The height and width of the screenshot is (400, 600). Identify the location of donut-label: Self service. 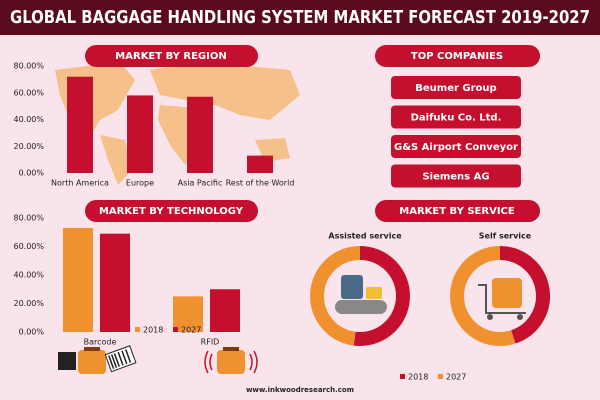
(505, 236).